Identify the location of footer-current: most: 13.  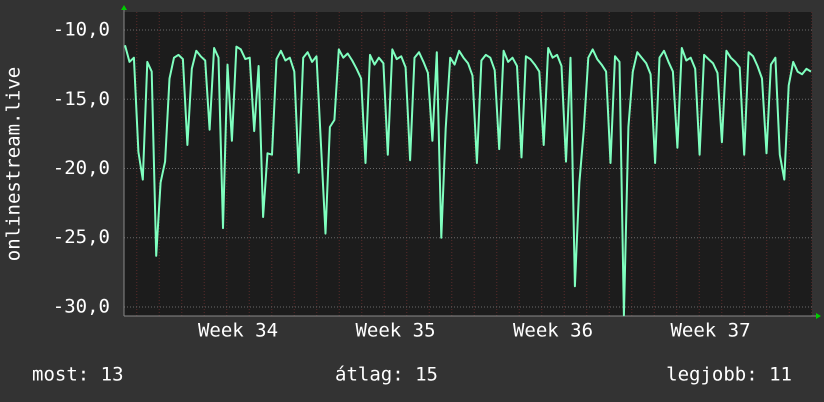
(78, 375).